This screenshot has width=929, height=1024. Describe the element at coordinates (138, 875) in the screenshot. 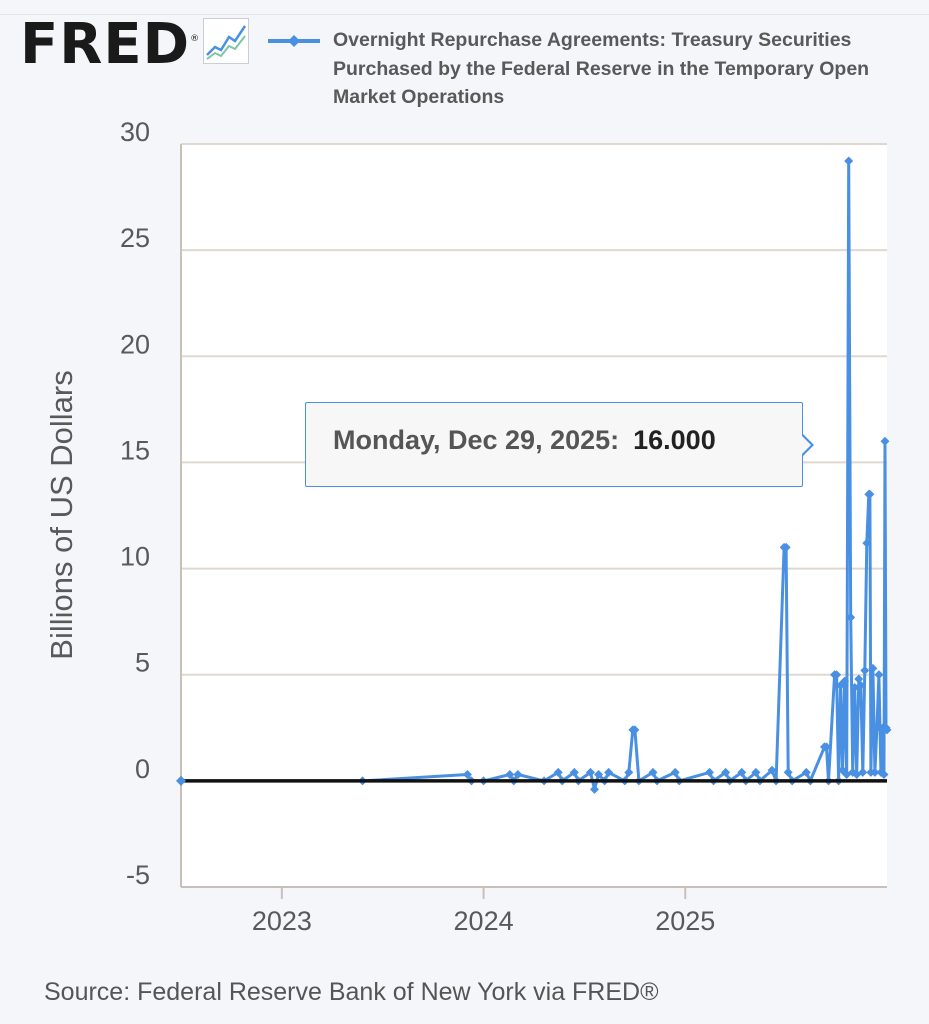

I see `y-tick-label: -5` at that location.